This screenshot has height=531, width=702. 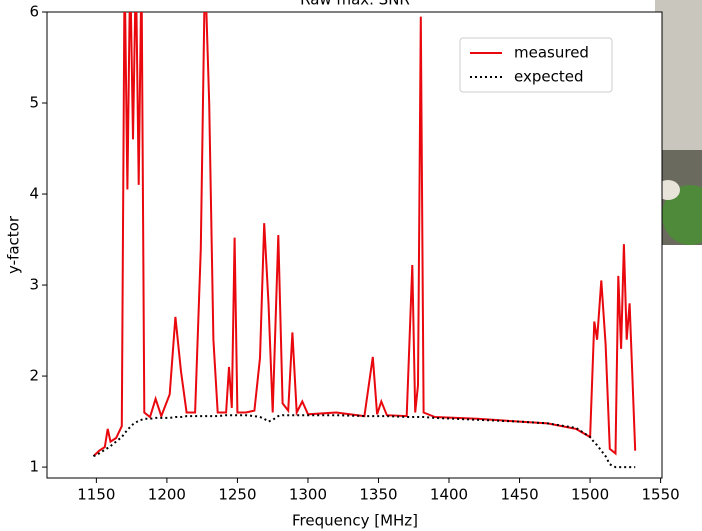 What do you see at coordinates (34, 285) in the screenshot?
I see `y-tick-label: 3` at bounding box center [34, 285].